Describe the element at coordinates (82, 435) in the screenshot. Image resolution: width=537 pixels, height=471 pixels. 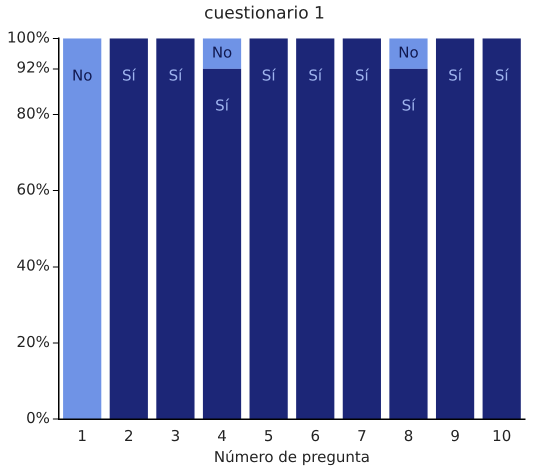
I see `x-tick-label: 1` at that location.